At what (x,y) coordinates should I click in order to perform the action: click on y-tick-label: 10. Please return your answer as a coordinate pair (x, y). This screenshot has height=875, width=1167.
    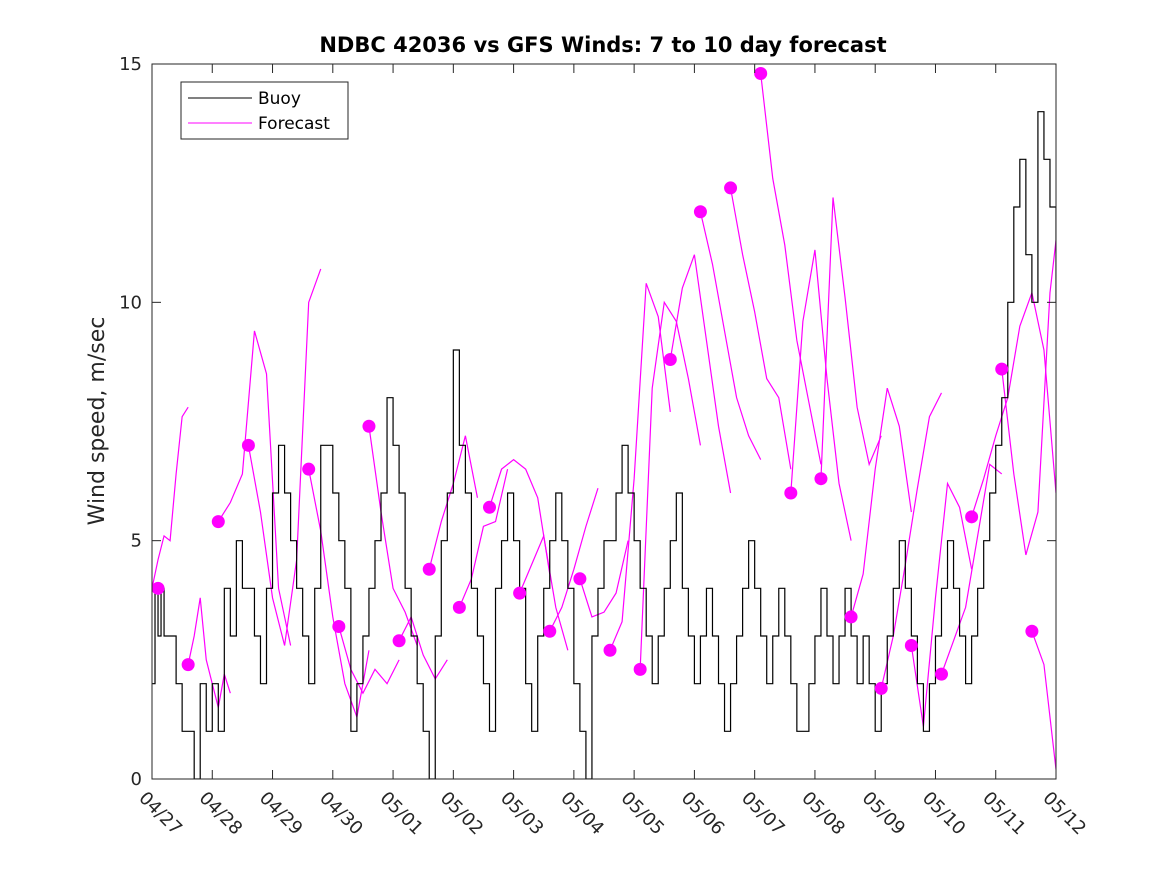
    Looking at the image, I should click on (130, 302).